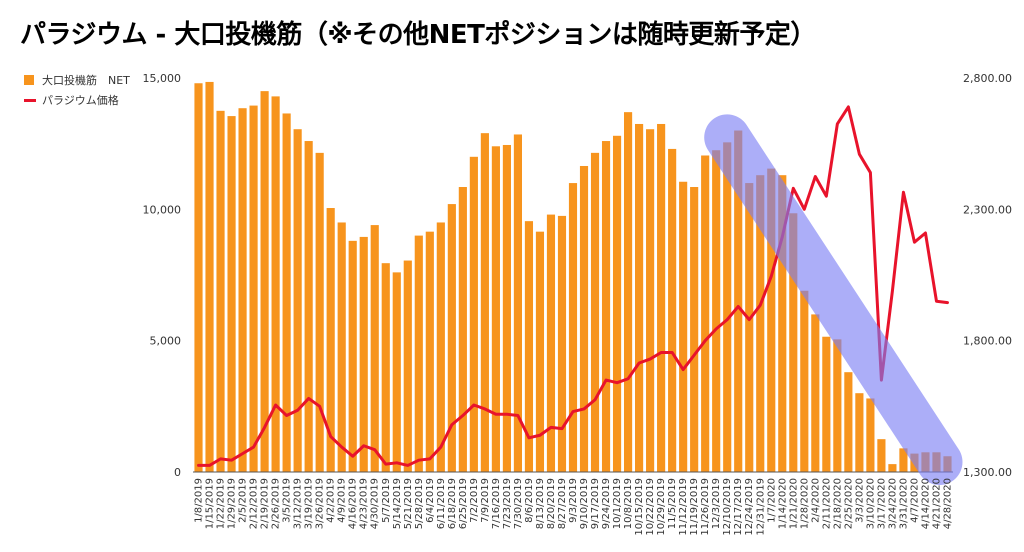 This screenshot has width=1024, height=552. What do you see at coordinates (397, 503) in the screenshot?
I see `x-tick-label: 5/14/2019` at bounding box center [397, 503].